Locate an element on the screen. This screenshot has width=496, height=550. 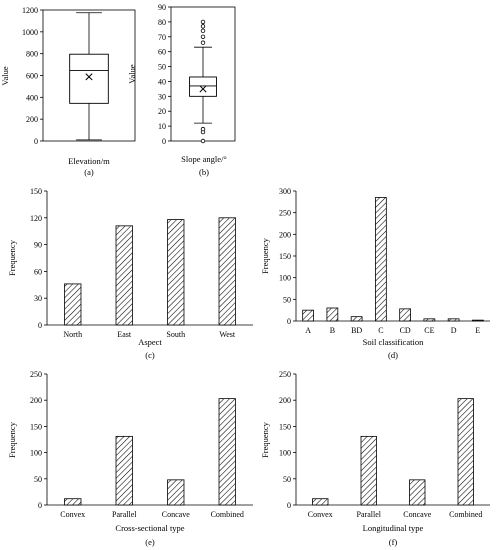
bar-b is located at coordinates (332, 314).